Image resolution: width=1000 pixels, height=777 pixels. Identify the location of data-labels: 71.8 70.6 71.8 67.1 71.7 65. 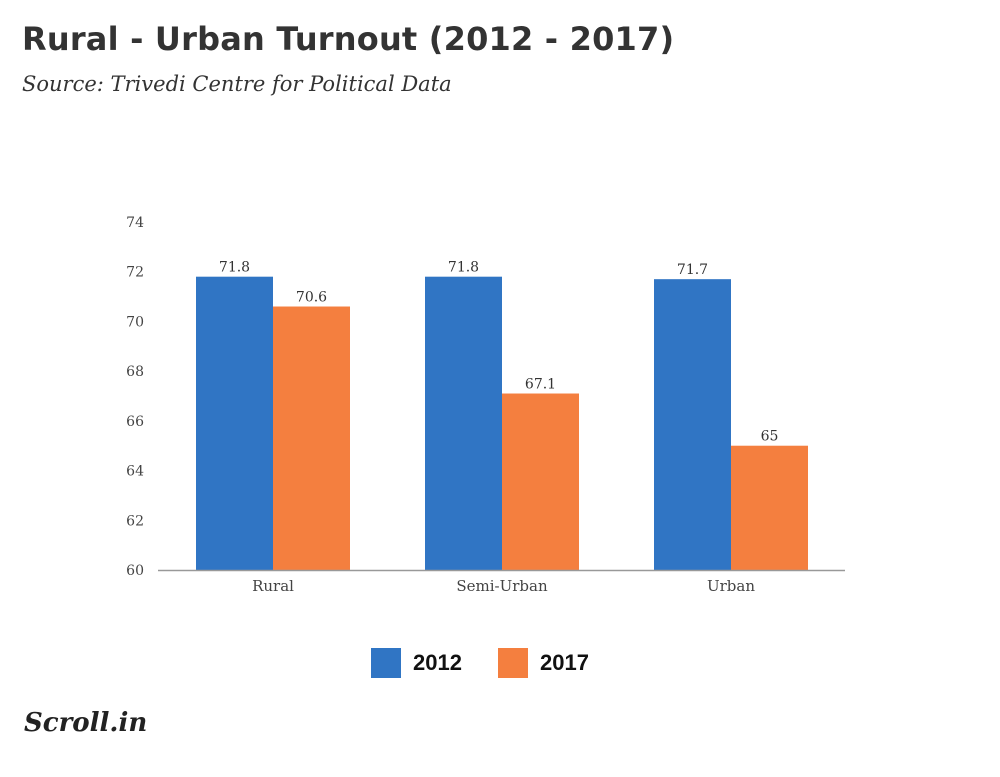
(499, 352).